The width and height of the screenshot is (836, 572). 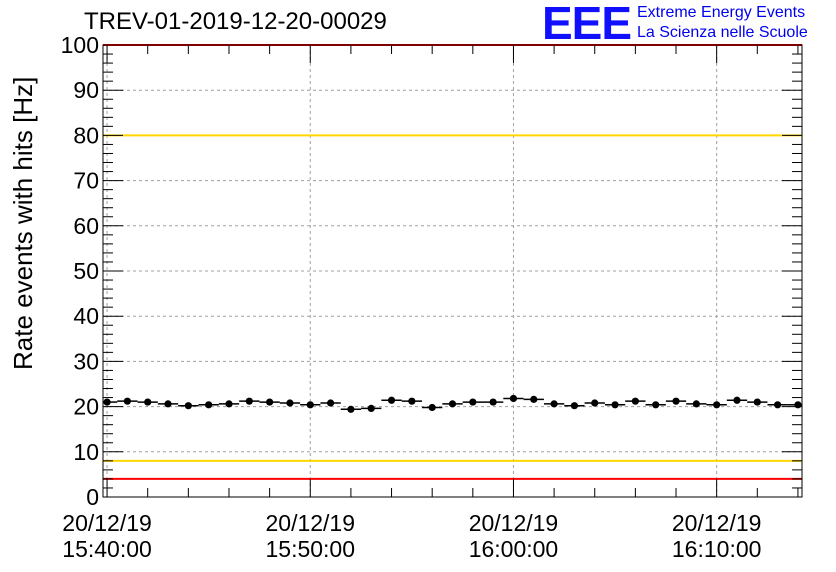 I want to click on x-tick-label-time: 15:40:00, so click(x=107, y=549).